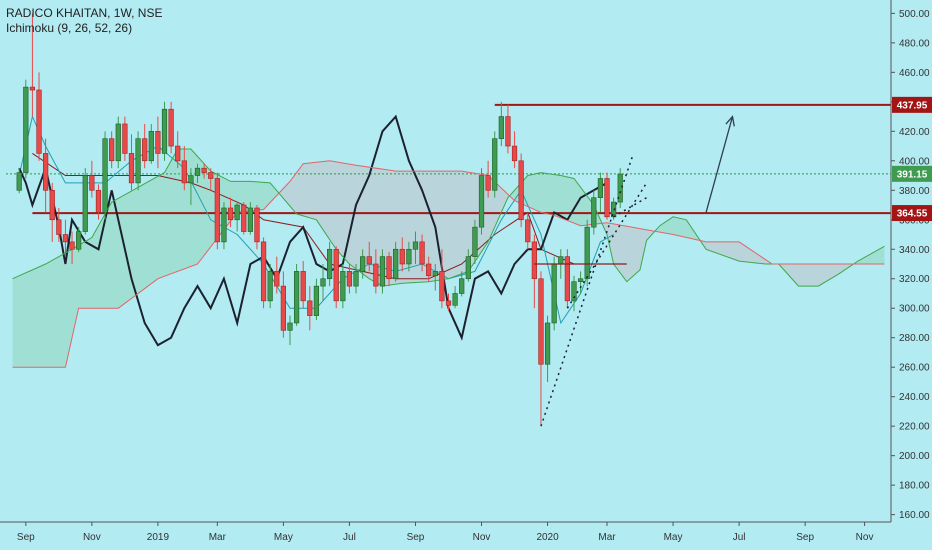 This screenshot has height=550, width=932. What do you see at coordinates (914, 73) in the screenshot?
I see `y-tick-label: 460.00` at bounding box center [914, 73].